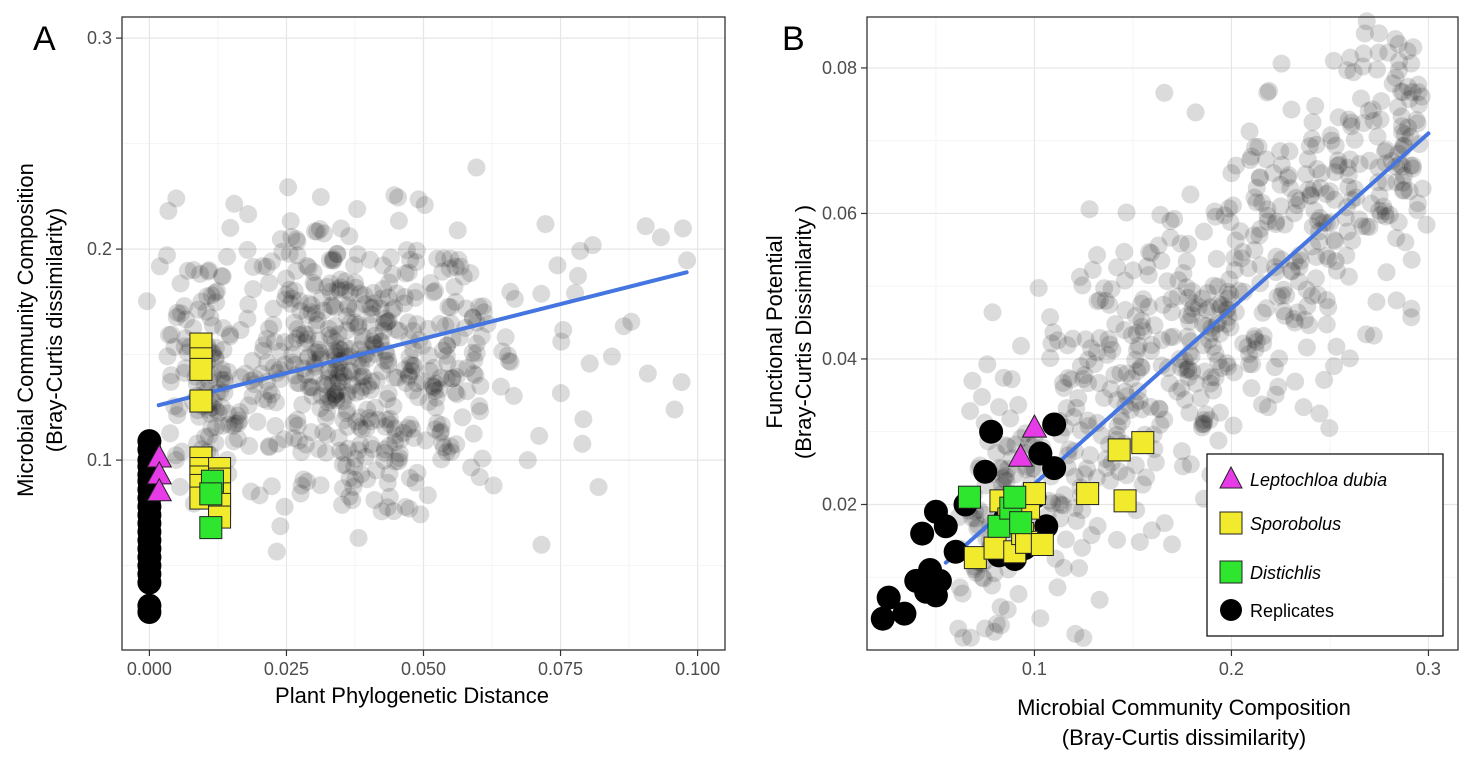  Describe the element at coordinates (1231, 610) in the screenshot. I see `legend-key-replicates` at that location.